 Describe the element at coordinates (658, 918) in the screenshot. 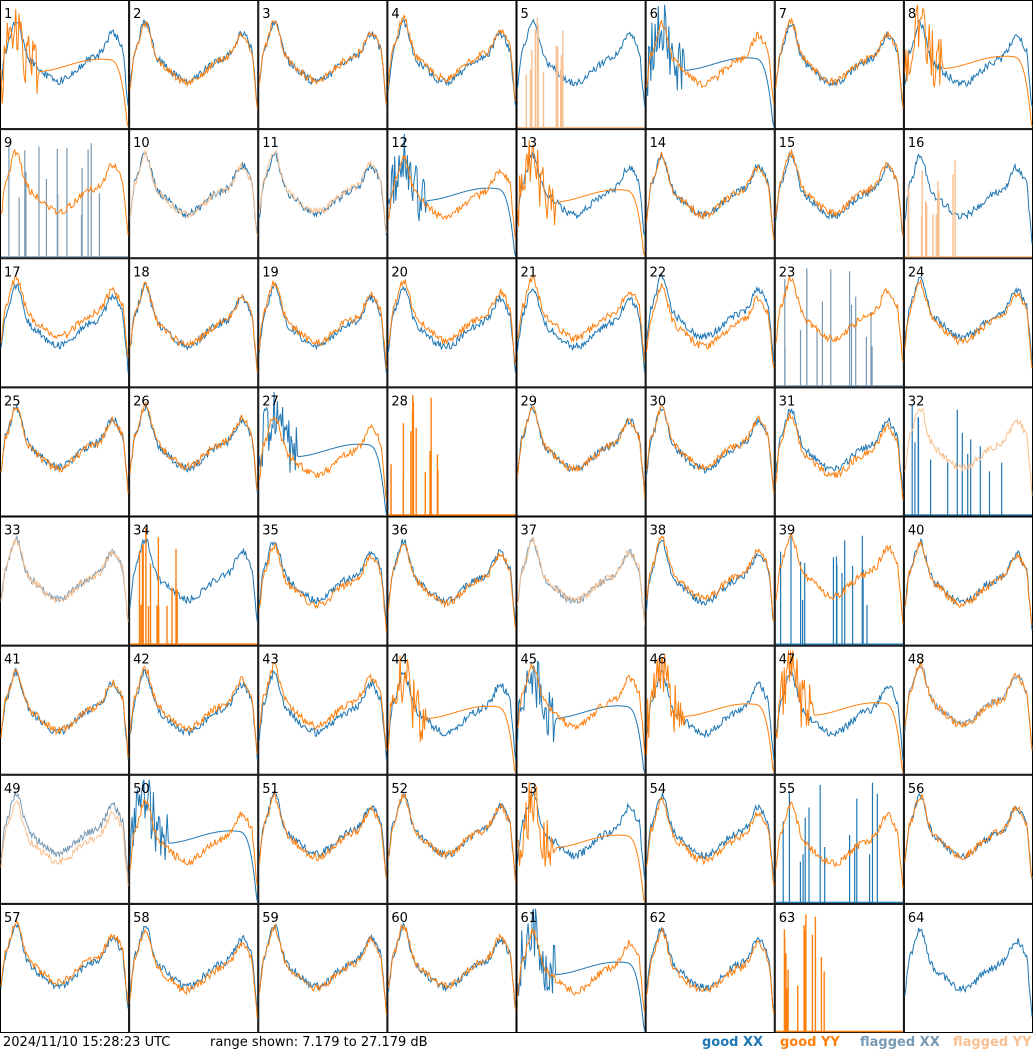

I see `panel-label: 62` at that location.